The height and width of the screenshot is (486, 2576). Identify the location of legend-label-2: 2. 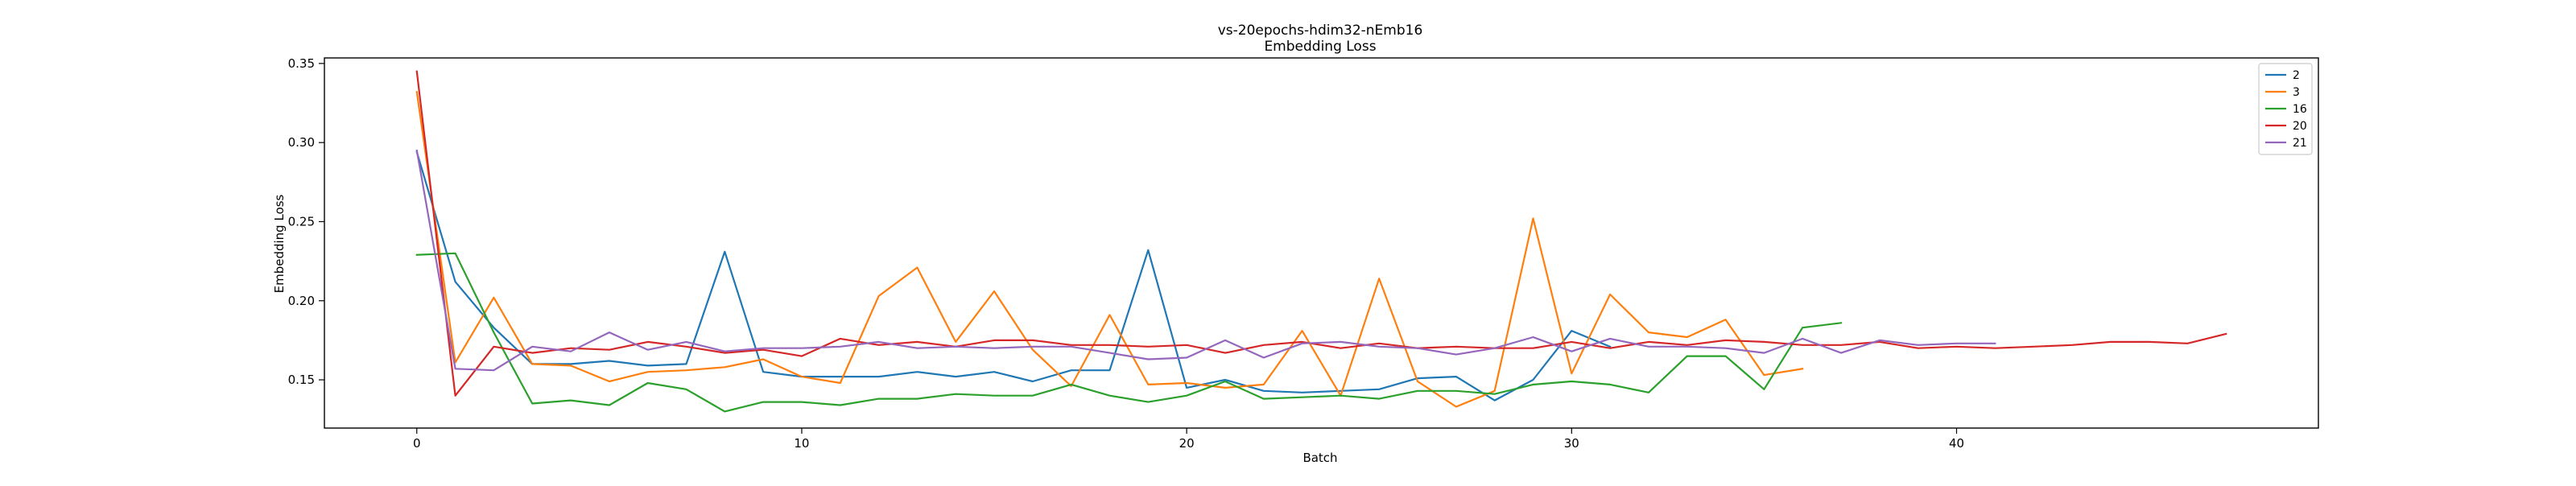
(2296, 75).